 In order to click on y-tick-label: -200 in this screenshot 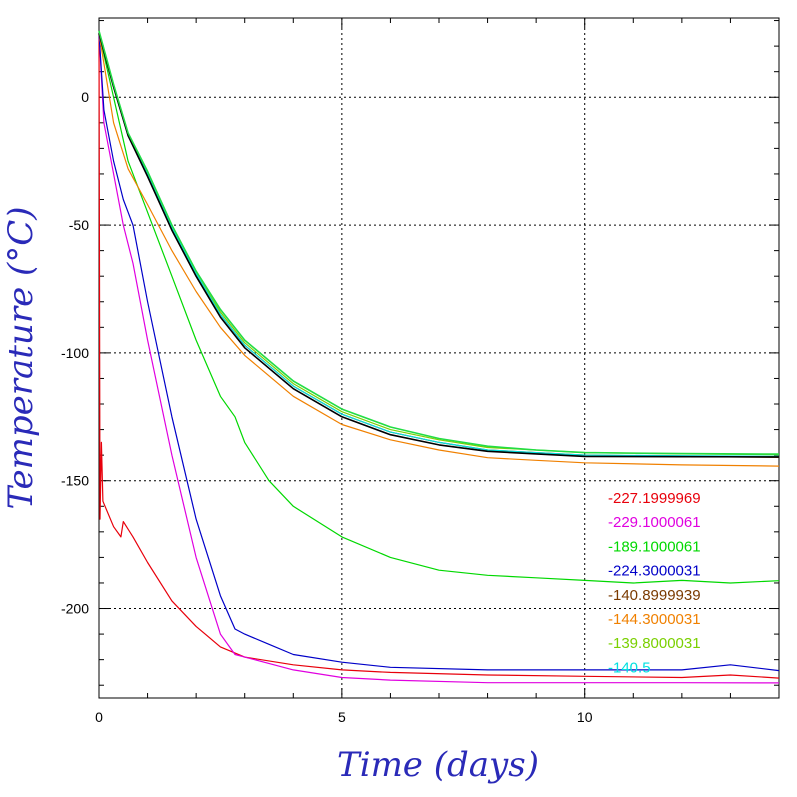, I will do `click(75, 609)`.